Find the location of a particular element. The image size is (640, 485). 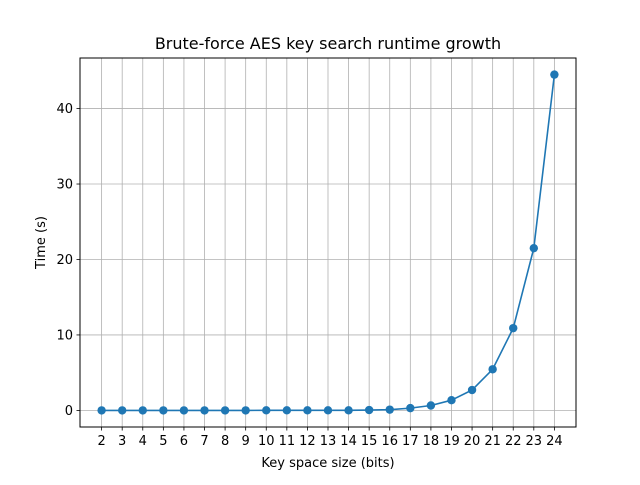

y-axis-label: Time (s) is located at coordinates (41, 243).